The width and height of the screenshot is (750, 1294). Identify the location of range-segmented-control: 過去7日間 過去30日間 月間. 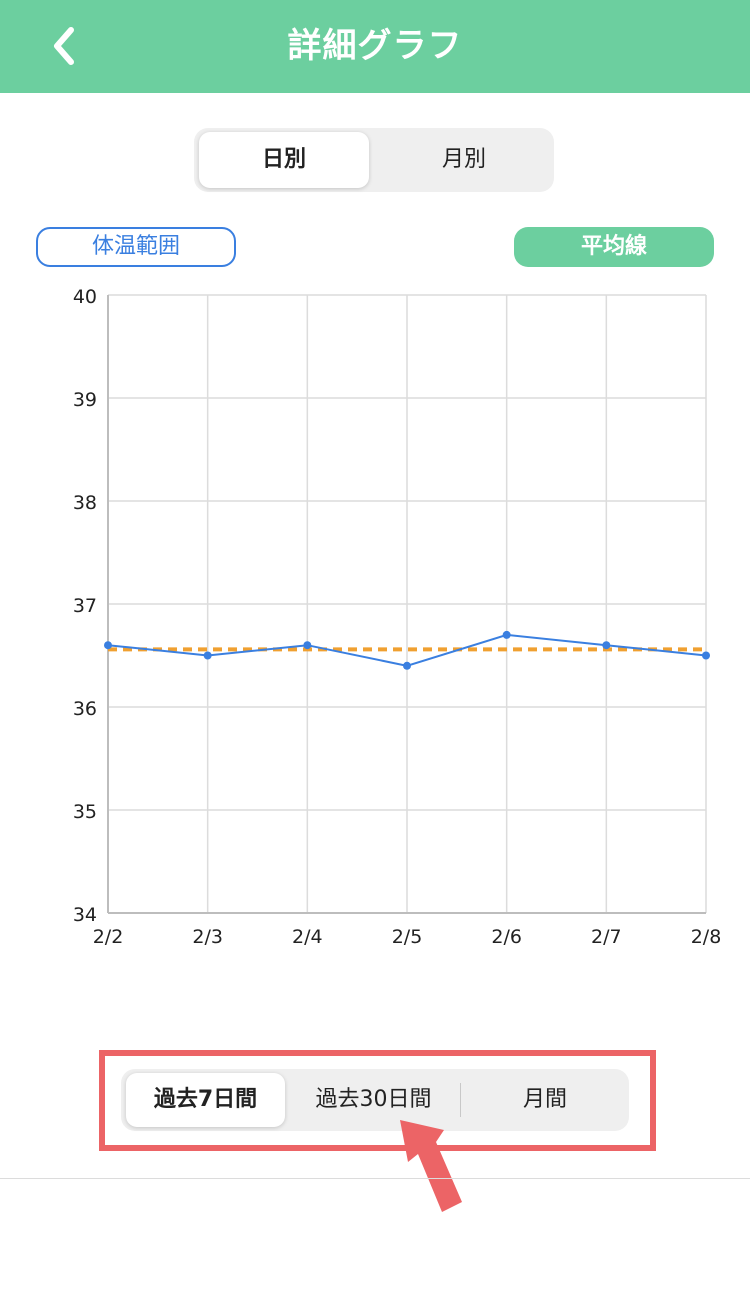
(375, 1100).